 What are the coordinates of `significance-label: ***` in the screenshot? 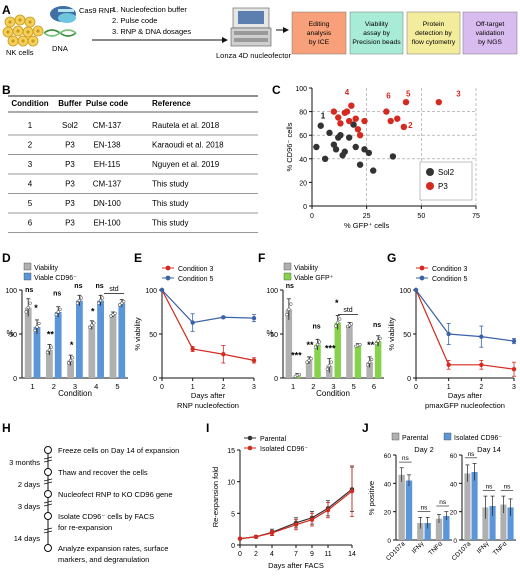 It's located at (296, 356).